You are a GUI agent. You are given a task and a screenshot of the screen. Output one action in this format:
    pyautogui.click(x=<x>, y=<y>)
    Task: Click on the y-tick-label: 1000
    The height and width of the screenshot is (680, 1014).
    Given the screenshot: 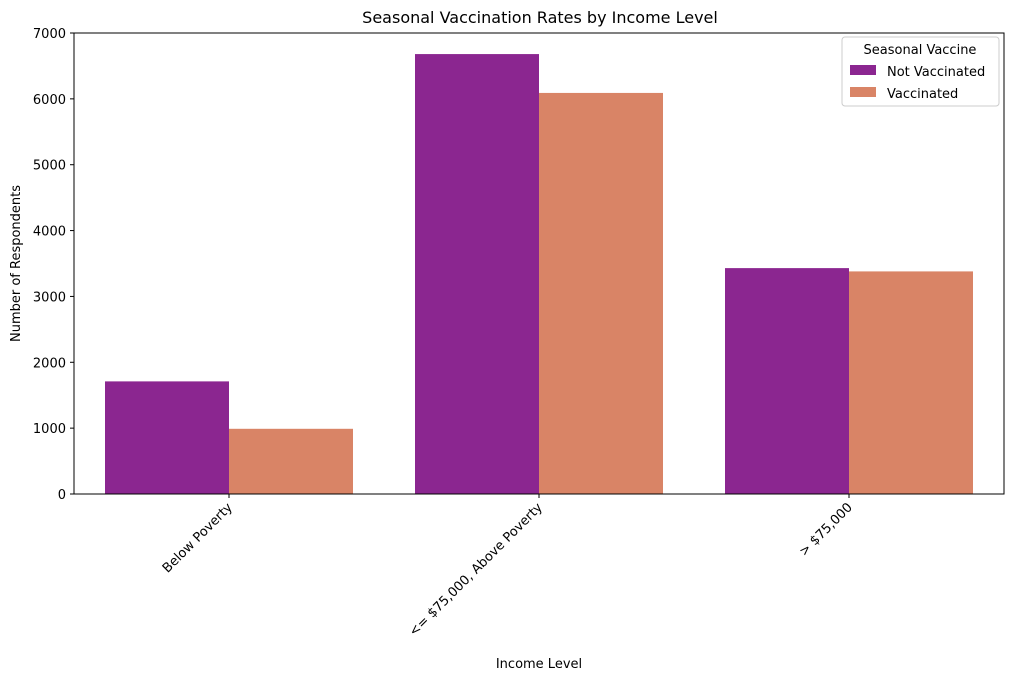 What is the action you would take?
    pyautogui.click(x=49, y=429)
    